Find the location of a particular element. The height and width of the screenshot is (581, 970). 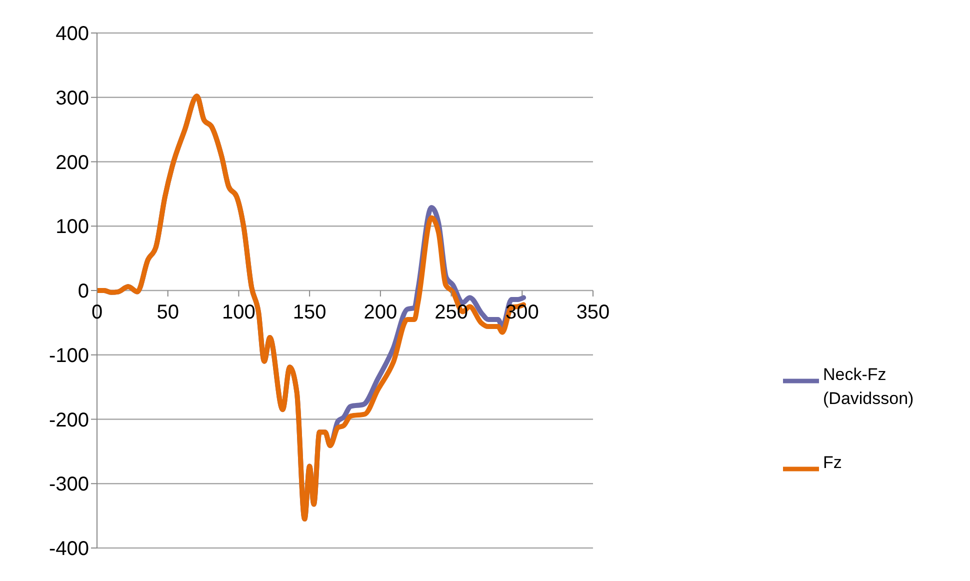

x-tick-label: 150 is located at coordinates (309, 313).